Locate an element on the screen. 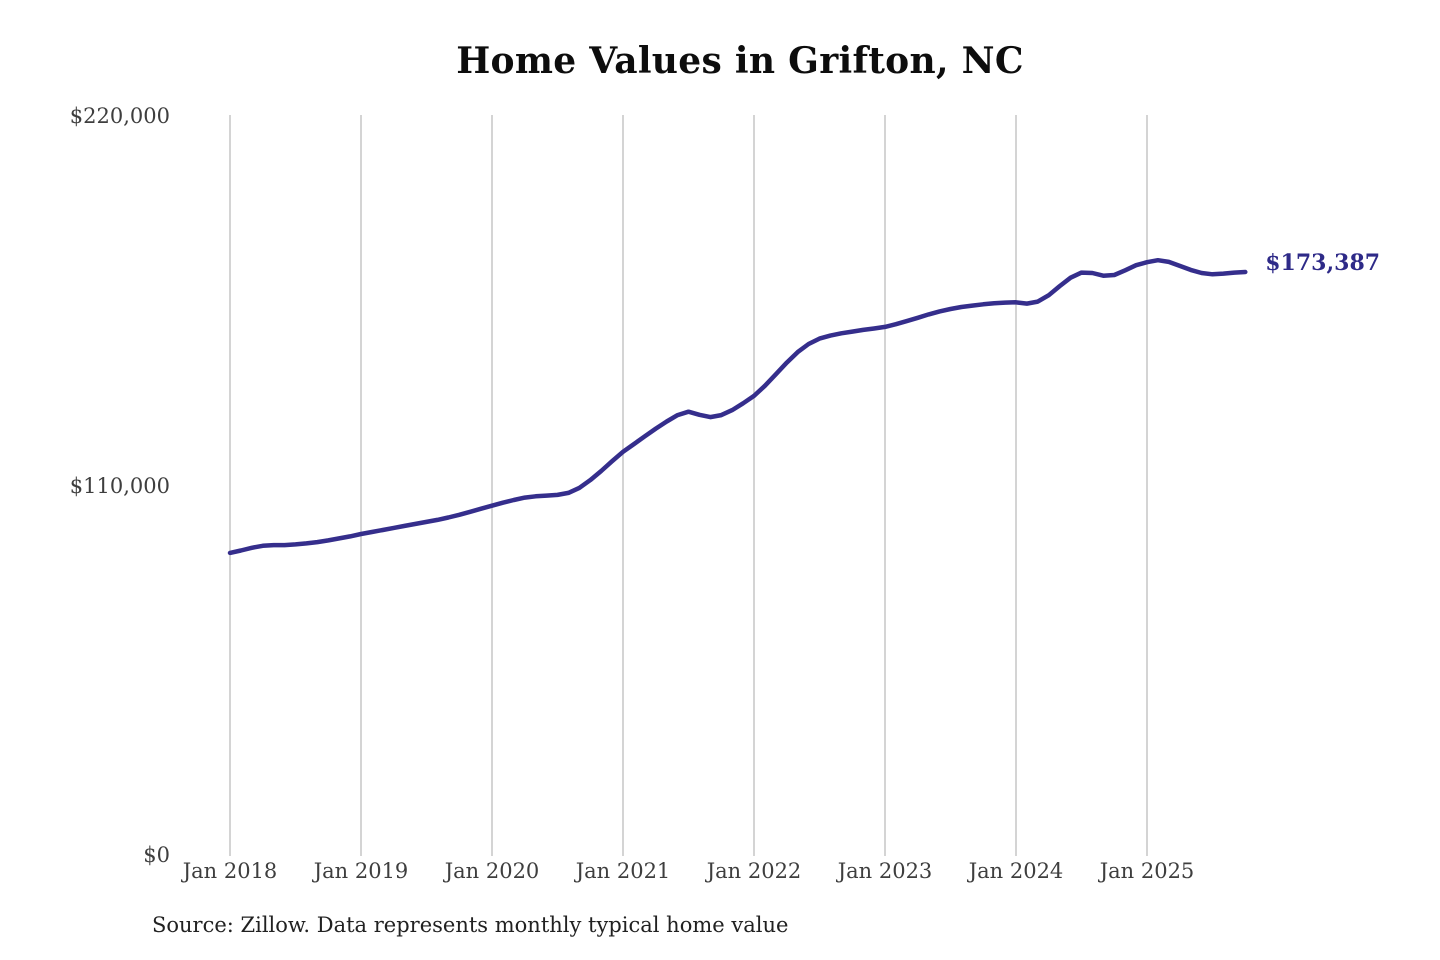  x-axis-label-jan-2024: Jan 2024 is located at coordinates (1016, 871).